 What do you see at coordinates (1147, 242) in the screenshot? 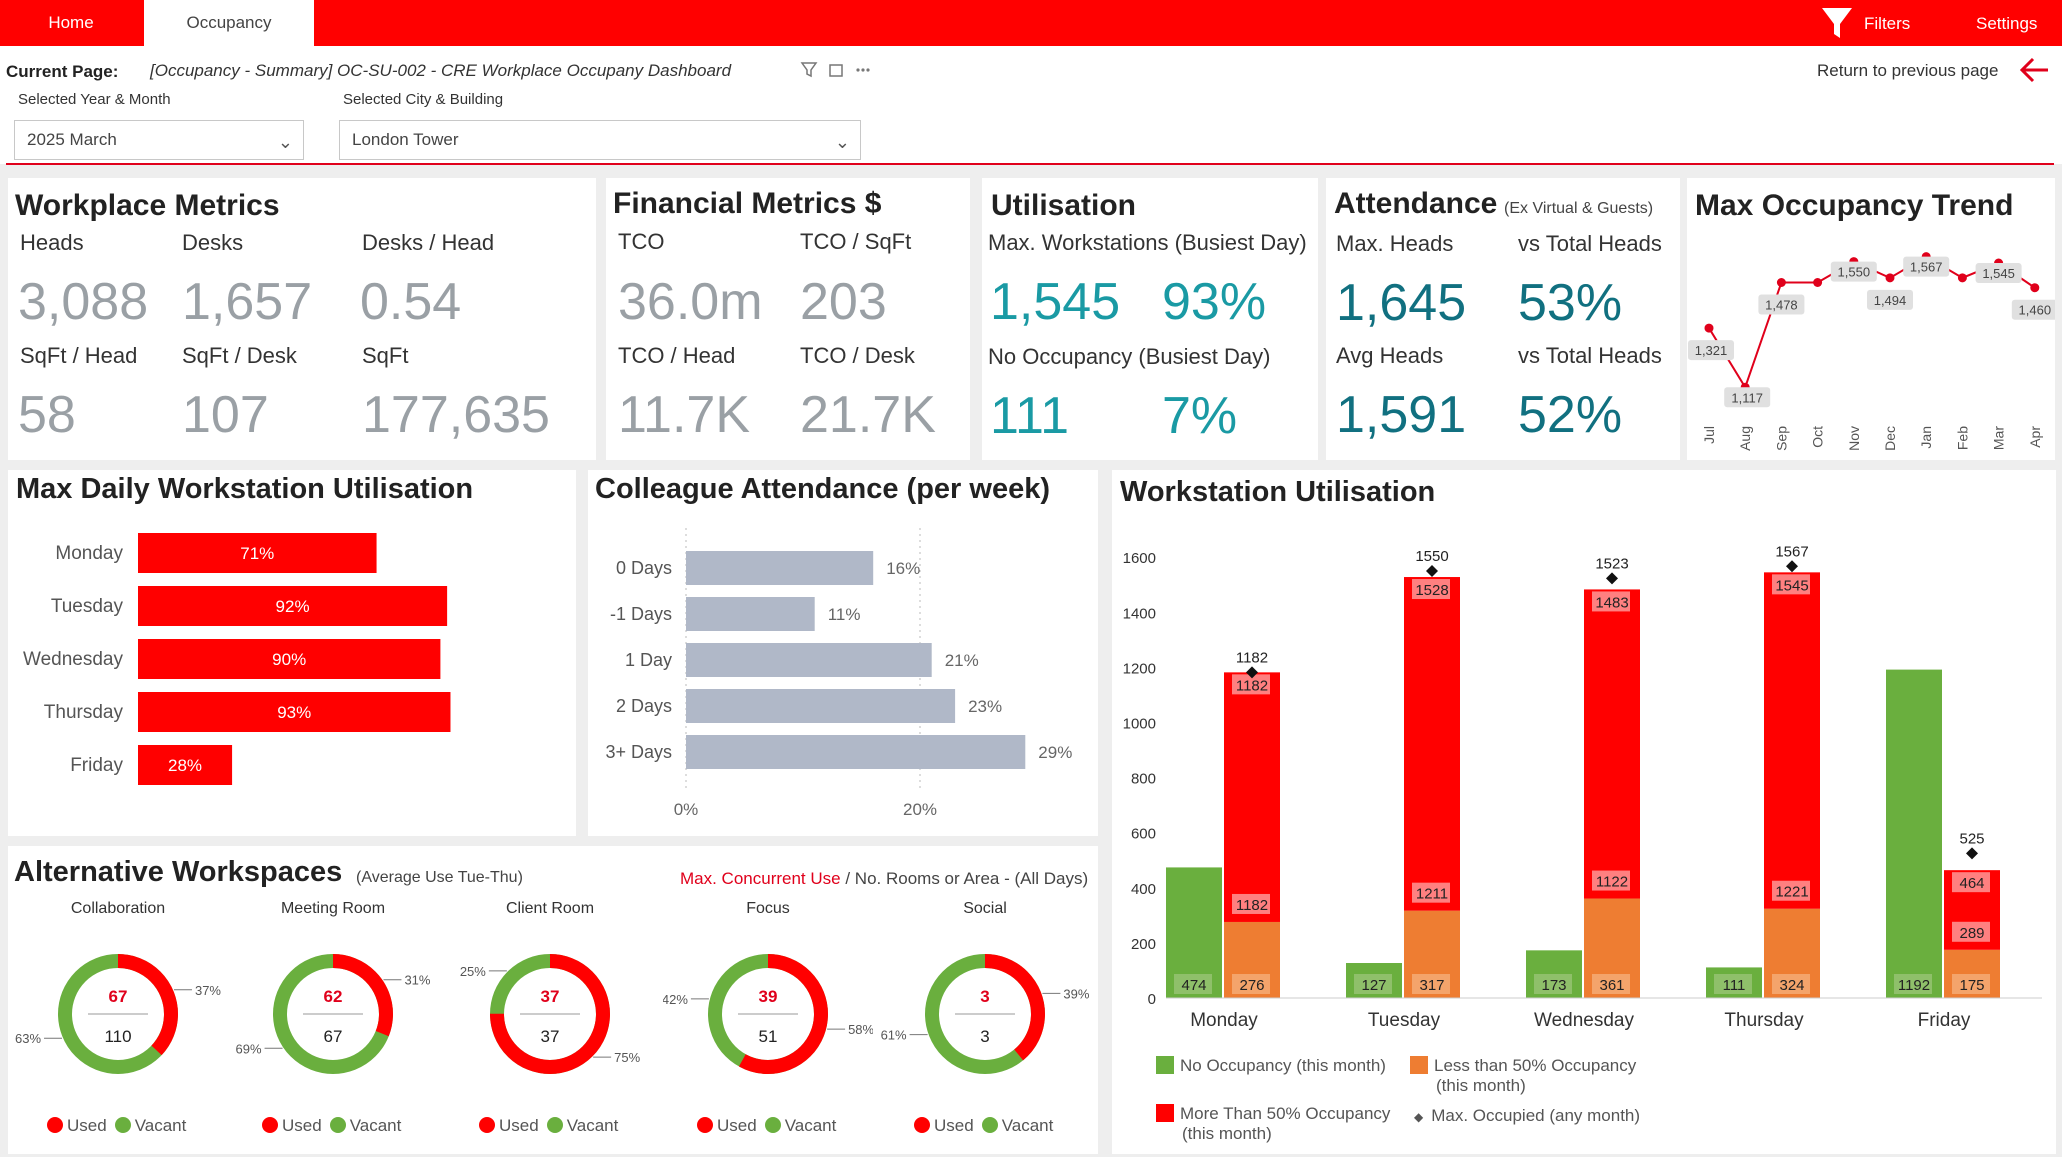
I see `max-ws-label: Max. Workstations (Busiest Day)` at bounding box center [1147, 242].